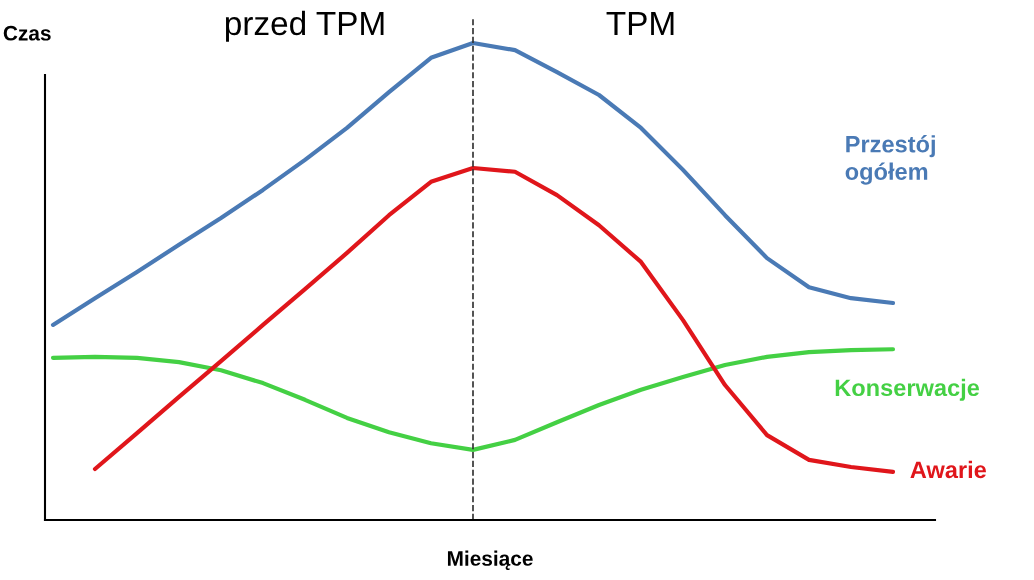 This screenshot has height=580, width=1034. Describe the element at coordinates (948, 469) in the screenshot. I see `series-label: Awarie` at that location.